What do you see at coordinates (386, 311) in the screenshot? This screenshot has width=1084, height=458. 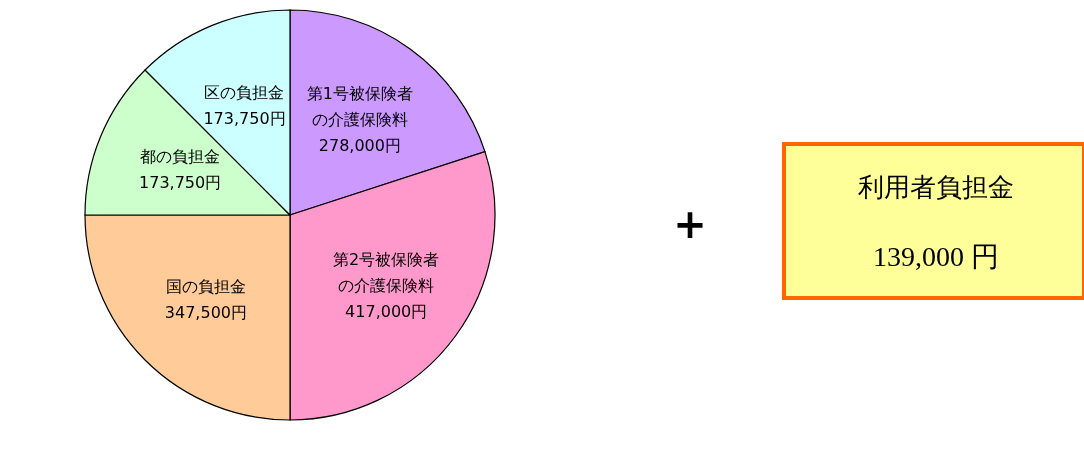 I see `data-label: 417,000円` at bounding box center [386, 311].